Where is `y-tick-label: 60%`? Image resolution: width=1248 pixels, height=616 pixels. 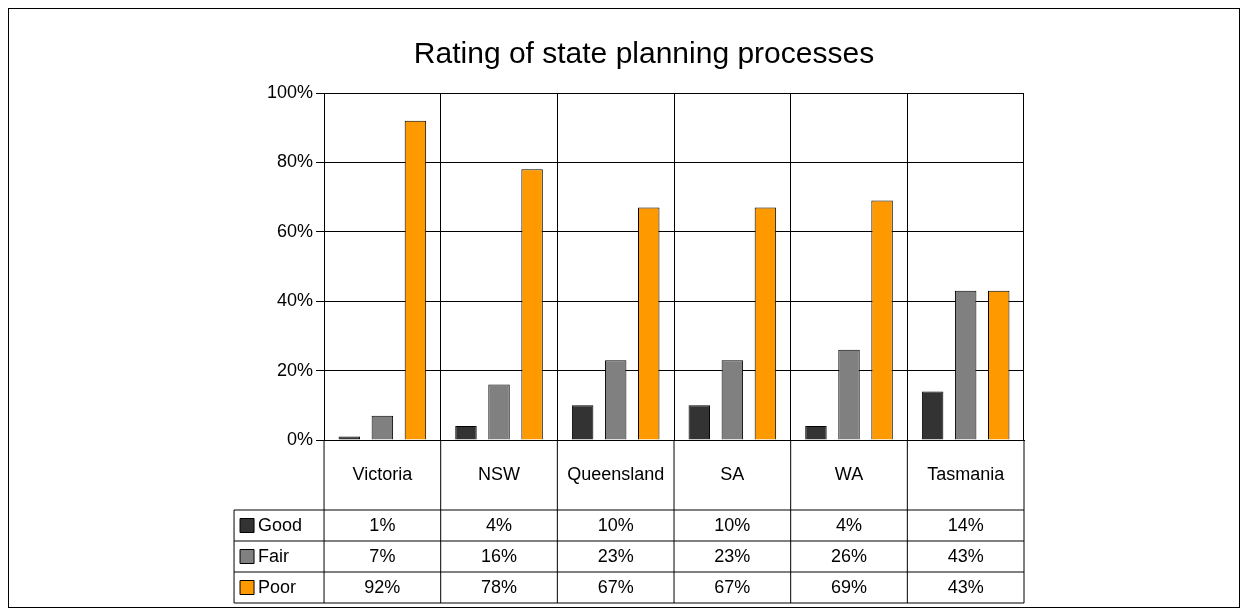 y-tick-label: 60% is located at coordinates (295, 230).